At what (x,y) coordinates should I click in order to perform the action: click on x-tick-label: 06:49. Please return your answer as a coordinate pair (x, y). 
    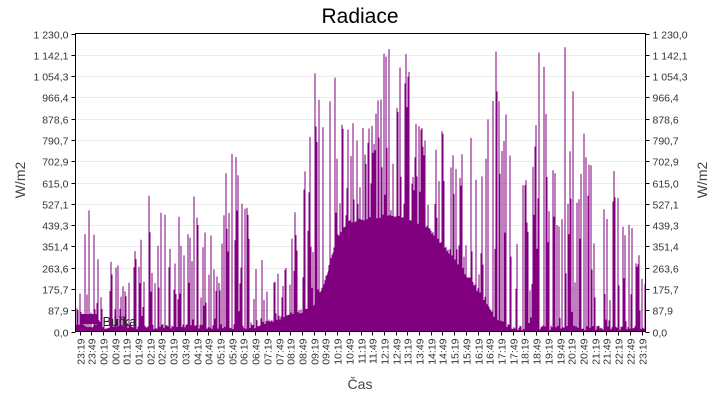
    Looking at the image, I should click on (257, 351).